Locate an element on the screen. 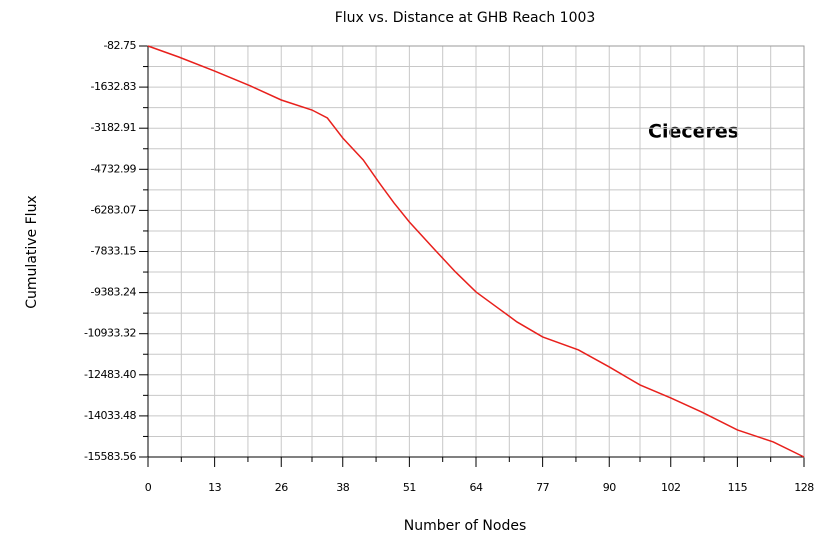 The image size is (820, 540). y-tick-label: -7833.15 is located at coordinates (114, 250).